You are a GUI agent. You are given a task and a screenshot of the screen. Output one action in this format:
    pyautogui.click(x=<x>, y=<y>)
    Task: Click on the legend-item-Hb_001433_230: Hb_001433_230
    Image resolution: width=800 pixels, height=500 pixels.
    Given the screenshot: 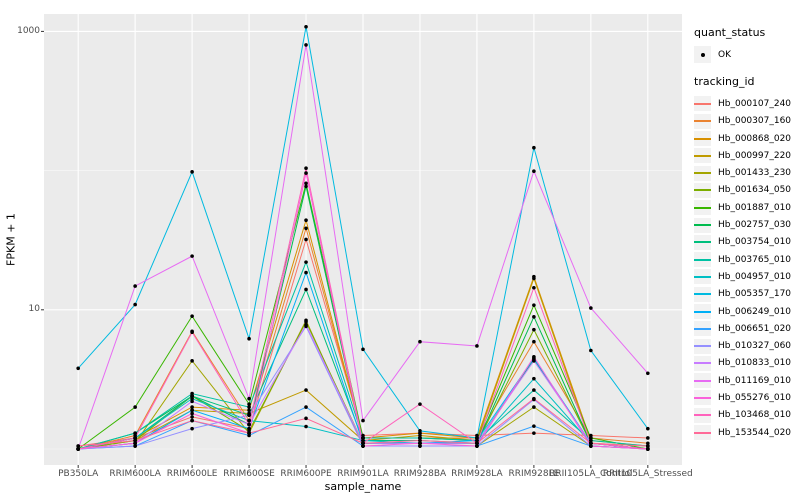 What is the action you would take?
    pyautogui.click(x=747, y=172)
    